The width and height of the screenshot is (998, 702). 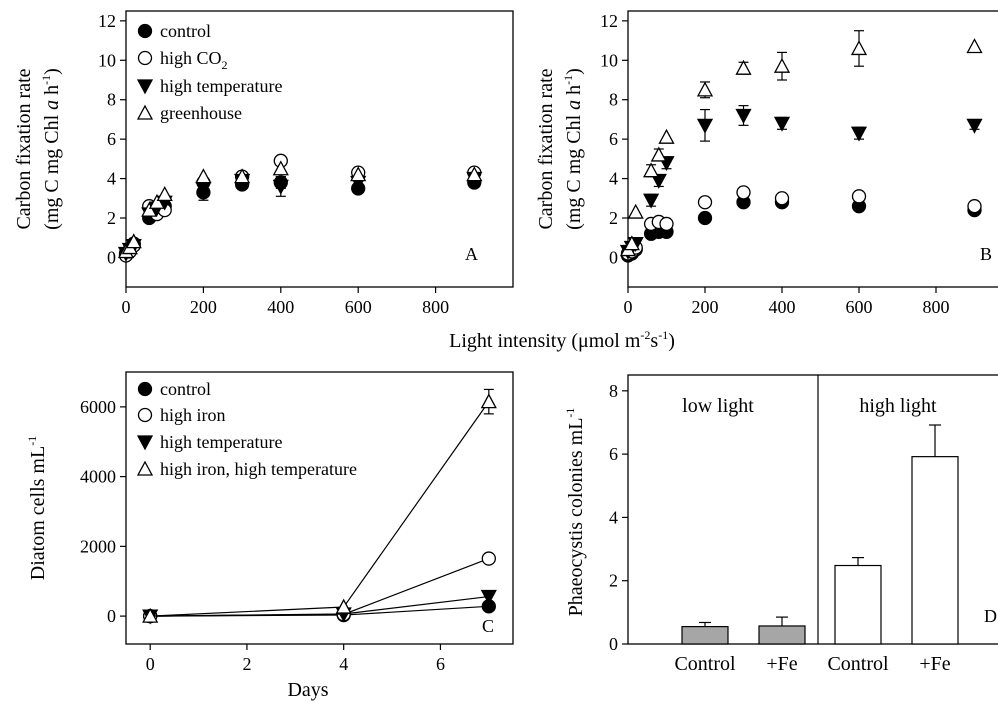 I want to click on panel-d-letter: D, so click(x=990, y=616).